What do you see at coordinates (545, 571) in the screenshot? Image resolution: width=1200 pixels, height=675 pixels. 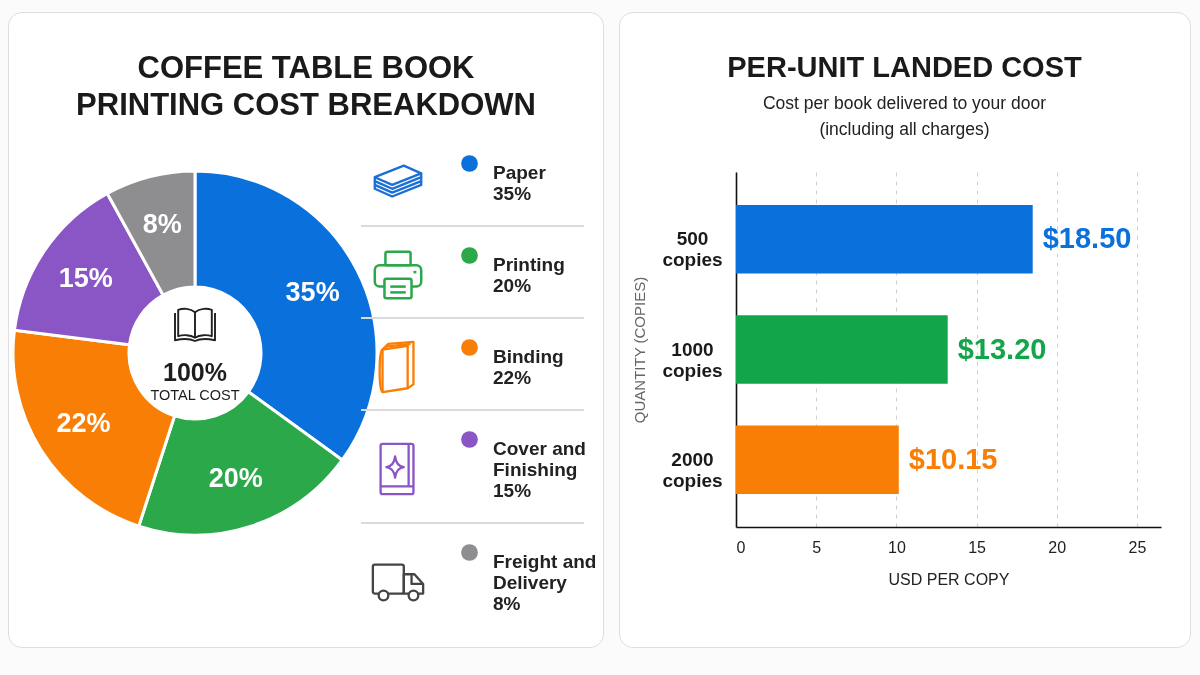 I see `legend-label: Freight and Delivery` at bounding box center [545, 571].